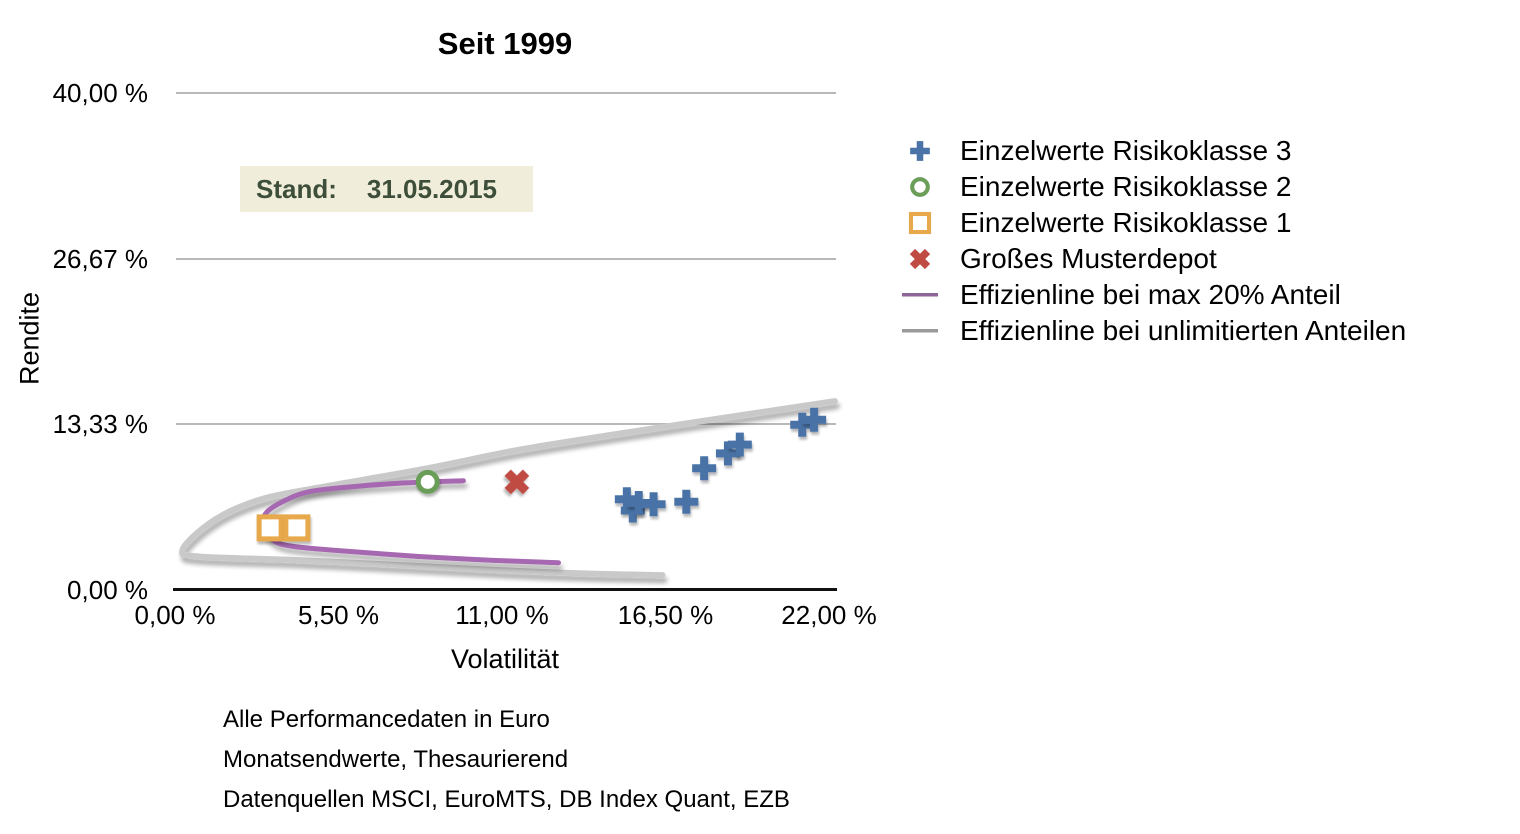 This screenshot has width=1520, height=834. I want to click on legend-plus-swatch, so click(920, 151).